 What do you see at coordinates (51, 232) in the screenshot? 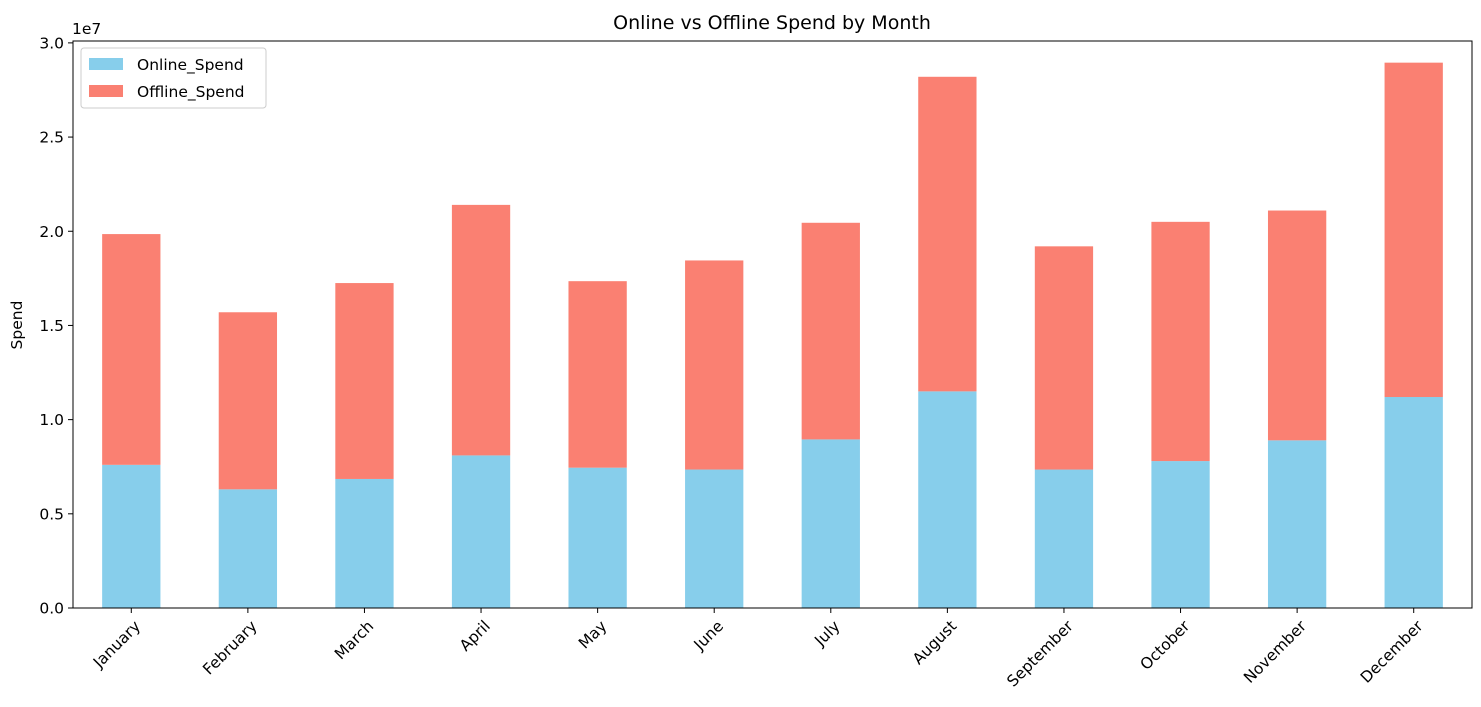
I see `y-tick-label: 2.0` at bounding box center [51, 232].